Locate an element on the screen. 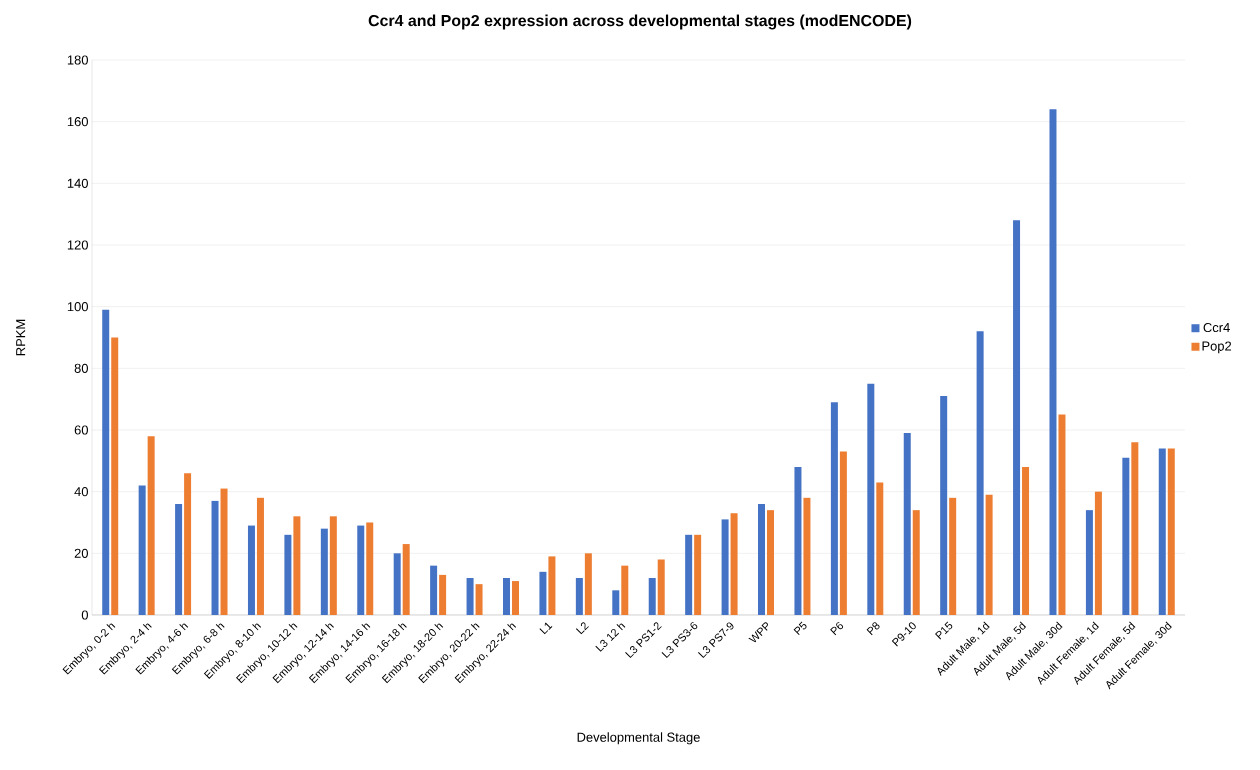  y-tick-label: 140 is located at coordinates (77, 183).